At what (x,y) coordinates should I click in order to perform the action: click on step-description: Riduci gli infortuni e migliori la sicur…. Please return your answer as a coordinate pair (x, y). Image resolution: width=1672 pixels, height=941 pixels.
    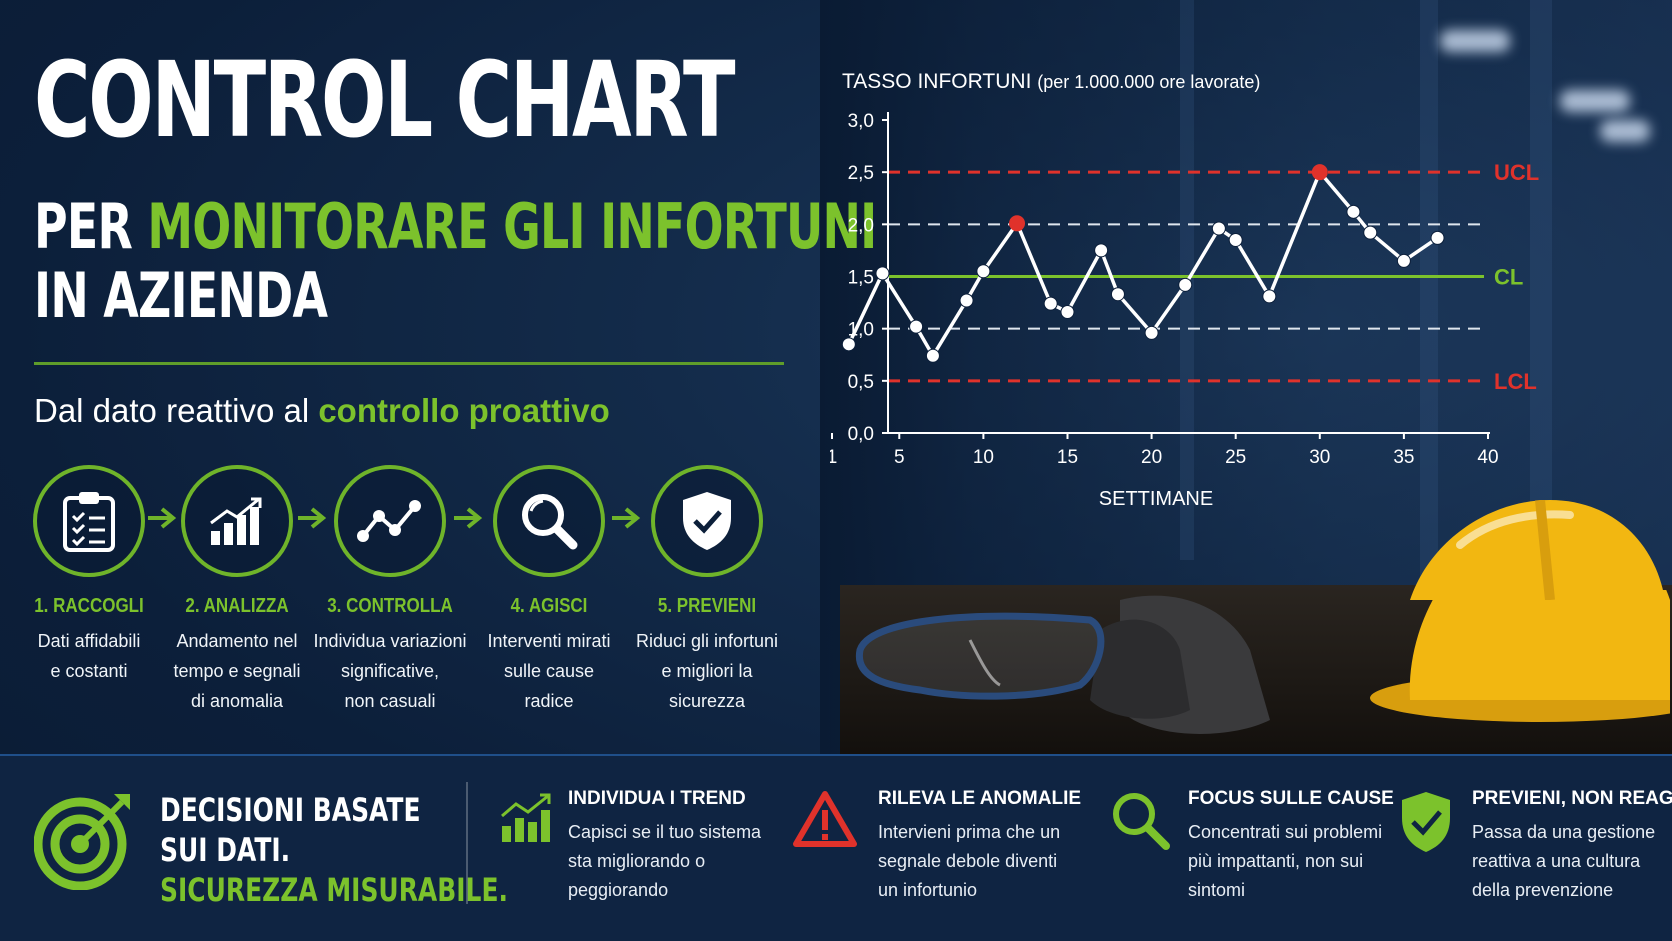
    Looking at the image, I should click on (707, 671).